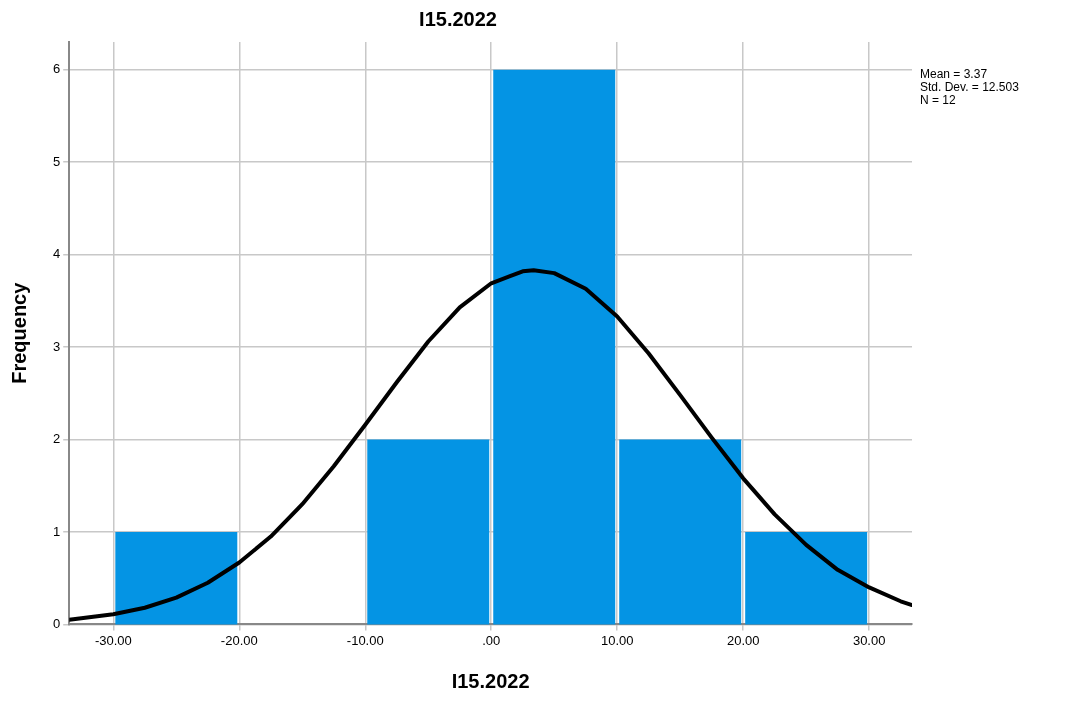 The image size is (1088, 704). I want to click on text: Mean = 3.37, so click(954, 74).